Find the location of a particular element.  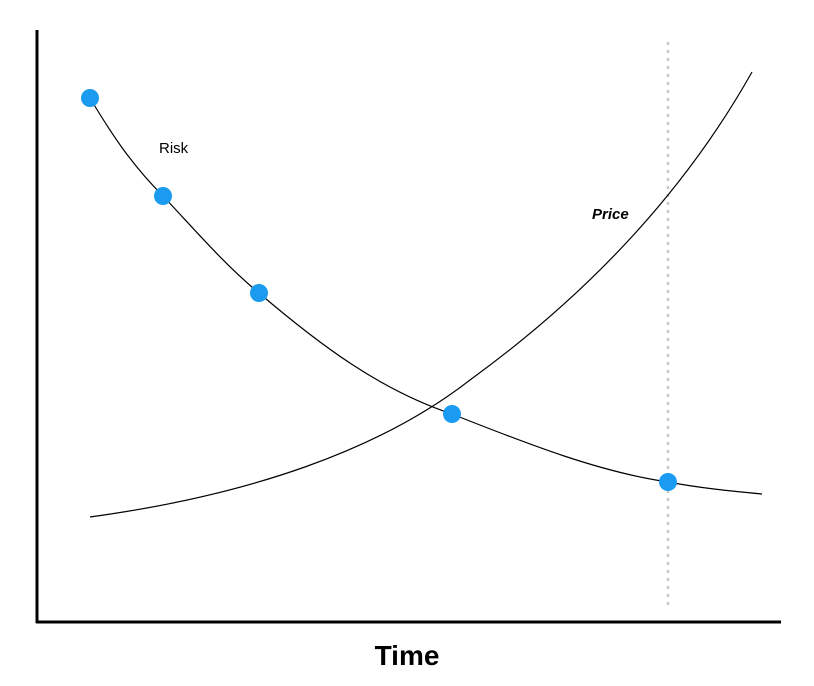

risk-label: Risk is located at coordinates (174, 148).